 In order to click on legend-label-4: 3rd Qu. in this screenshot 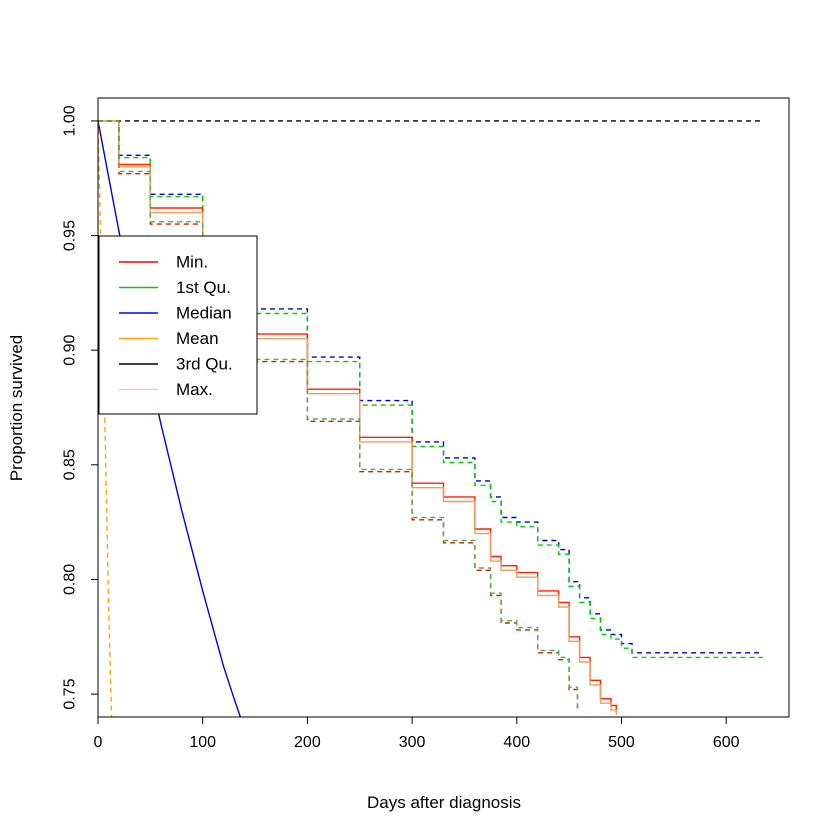, I will do `click(204, 364)`.